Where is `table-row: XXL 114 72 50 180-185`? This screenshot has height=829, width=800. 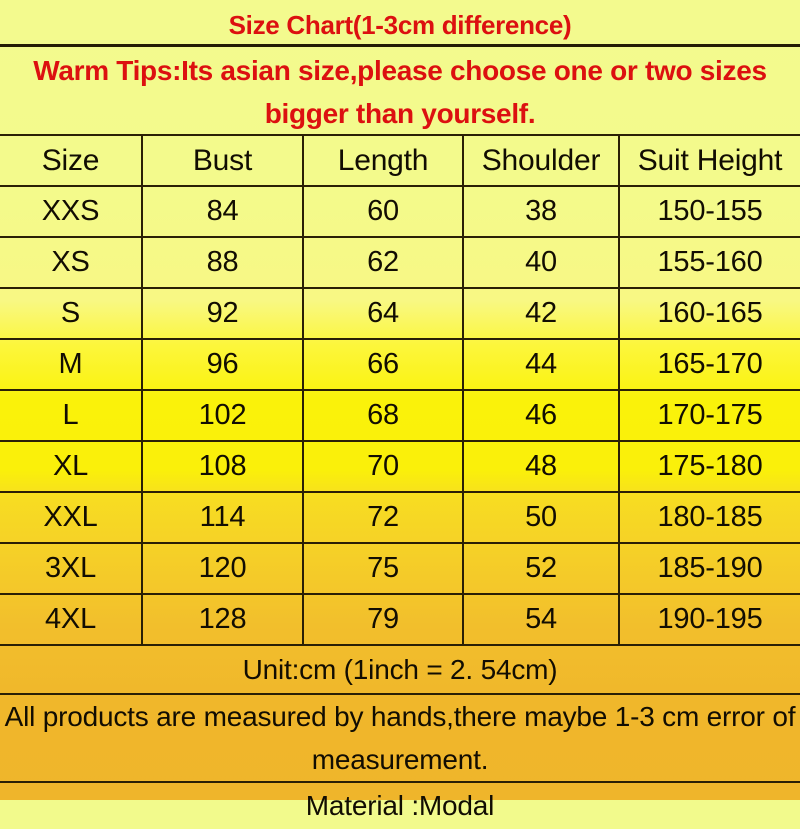
table-row: XXL 114 72 50 180-185 is located at coordinates (400, 517).